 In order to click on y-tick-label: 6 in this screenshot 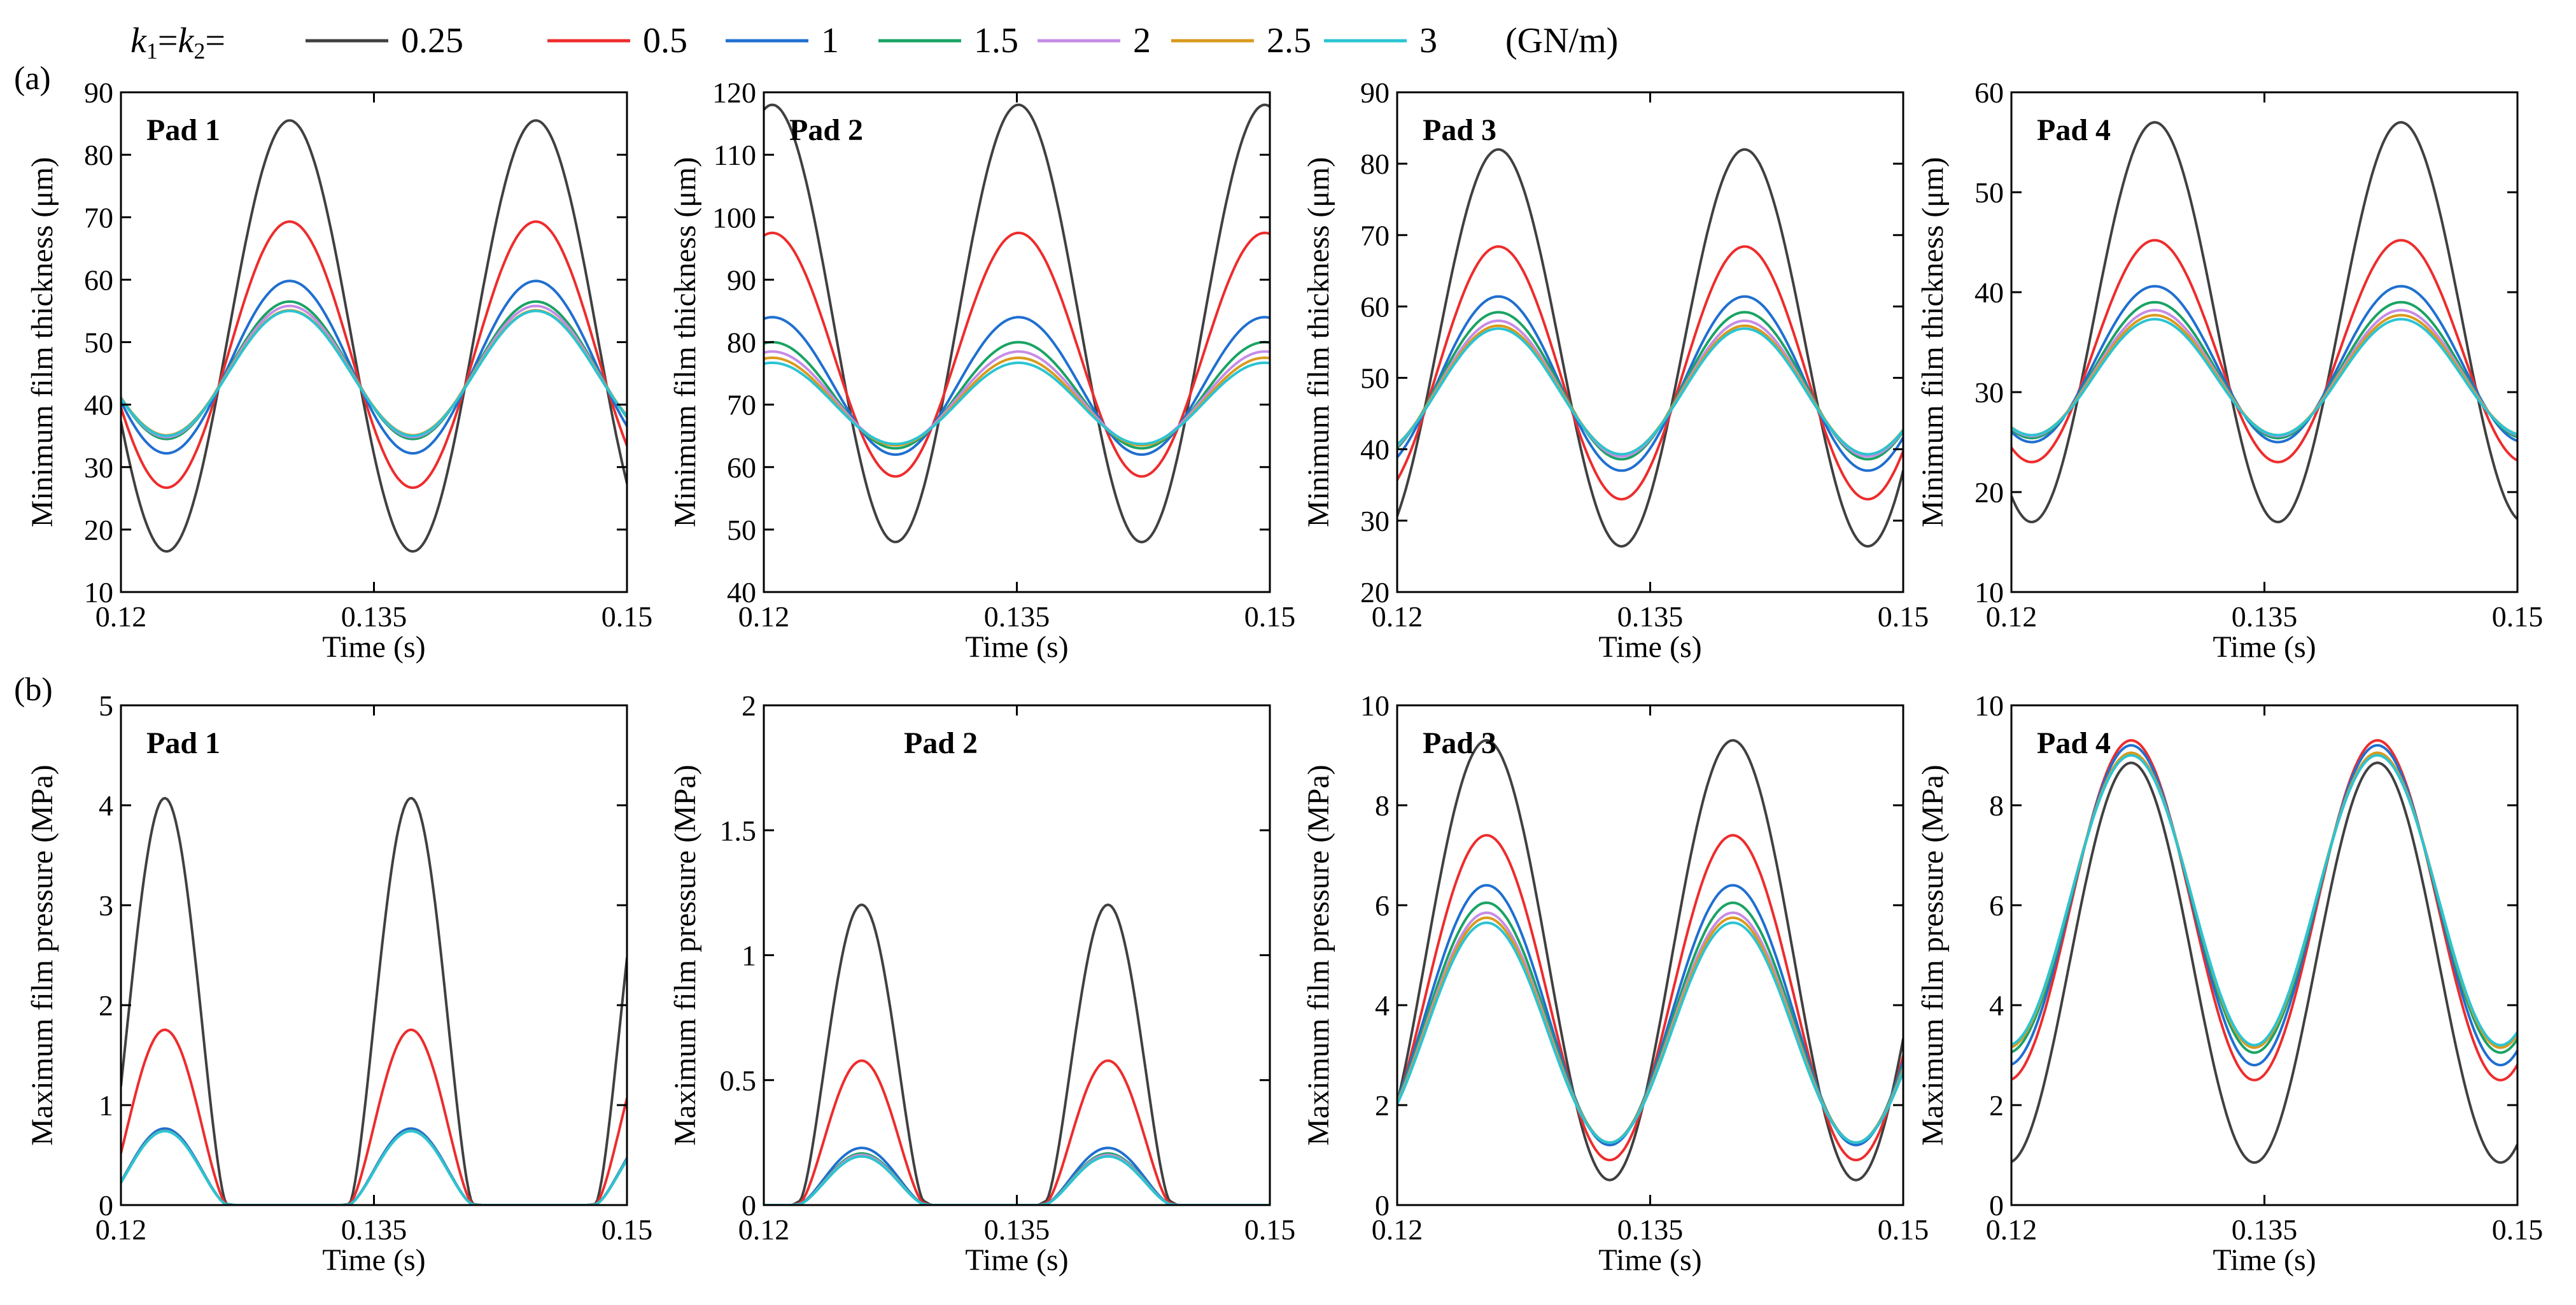, I will do `click(1383, 905)`.